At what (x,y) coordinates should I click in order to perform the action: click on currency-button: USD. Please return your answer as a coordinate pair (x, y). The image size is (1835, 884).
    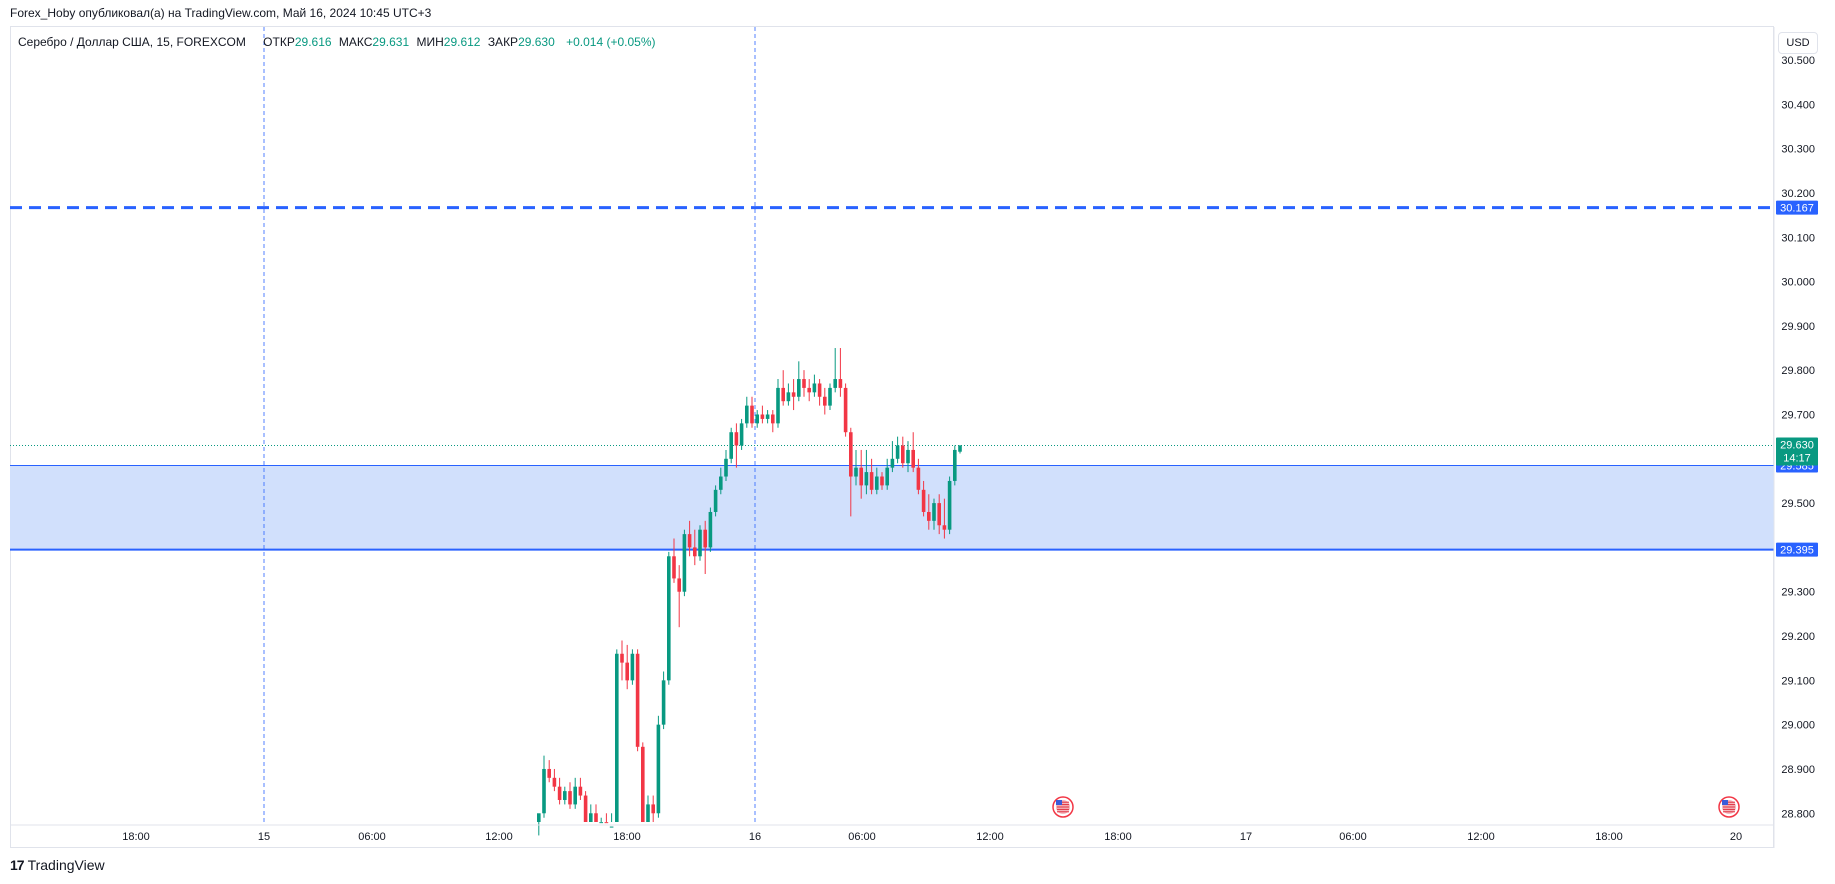
    Looking at the image, I should click on (1798, 43).